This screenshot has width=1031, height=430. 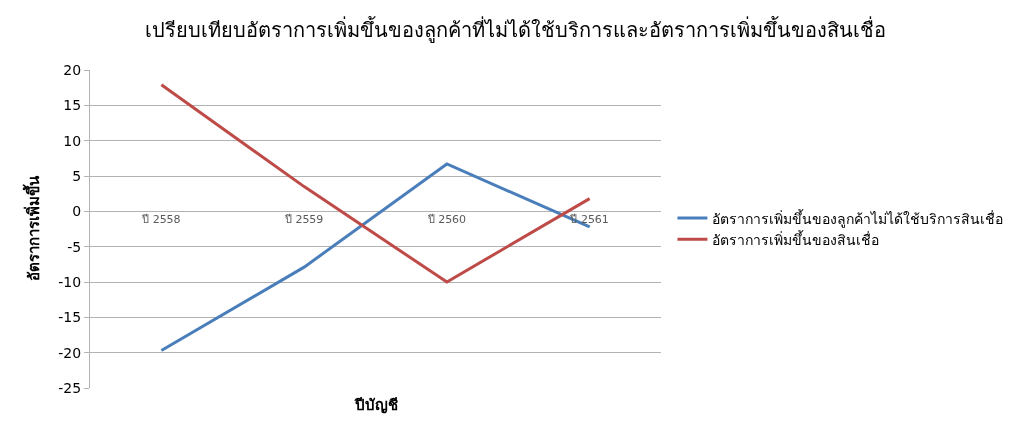 I want to click on y-tick-label: -5, so click(x=74, y=246).